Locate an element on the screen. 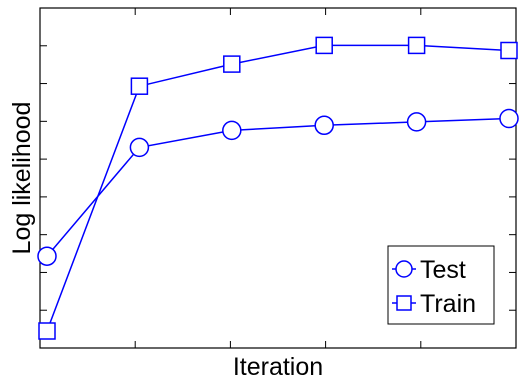  legend-train-marker is located at coordinates (404, 303).